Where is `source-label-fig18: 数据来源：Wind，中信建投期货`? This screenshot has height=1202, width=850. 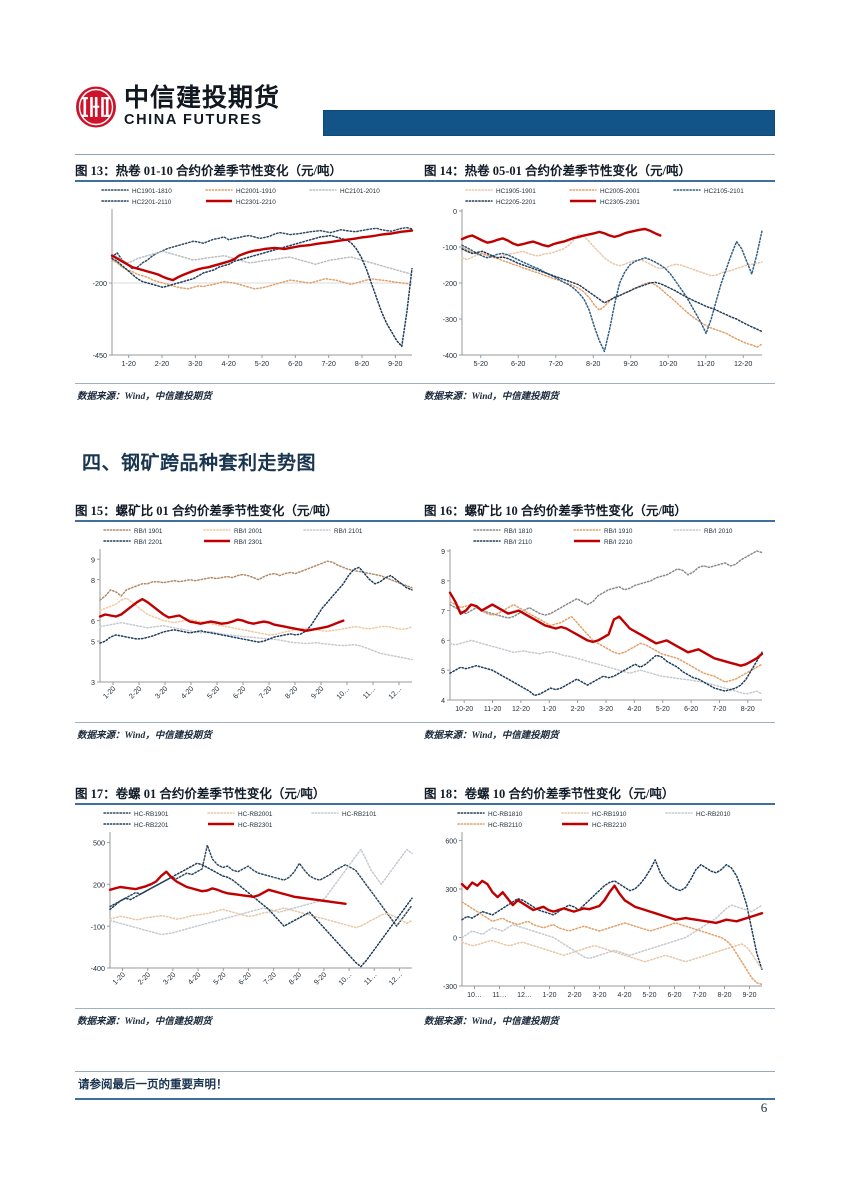 source-label-fig18: 数据来源：Wind，中信建投期货 is located at coordinates (491, 1022).